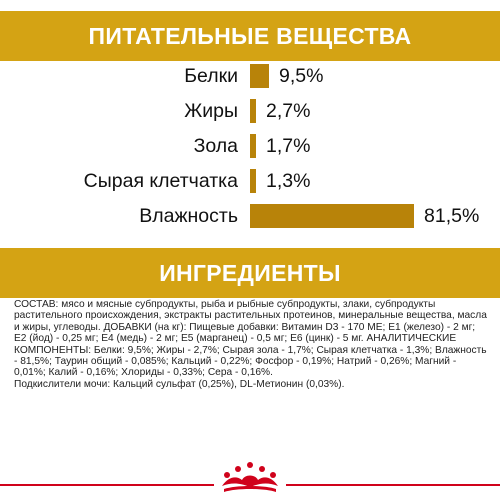 Image resolution: width=500 pixels, height=500 pixels. Describe the element at coordinates (215, 146) in the screenshot. I see `nutrient-label: Зола` at that location.